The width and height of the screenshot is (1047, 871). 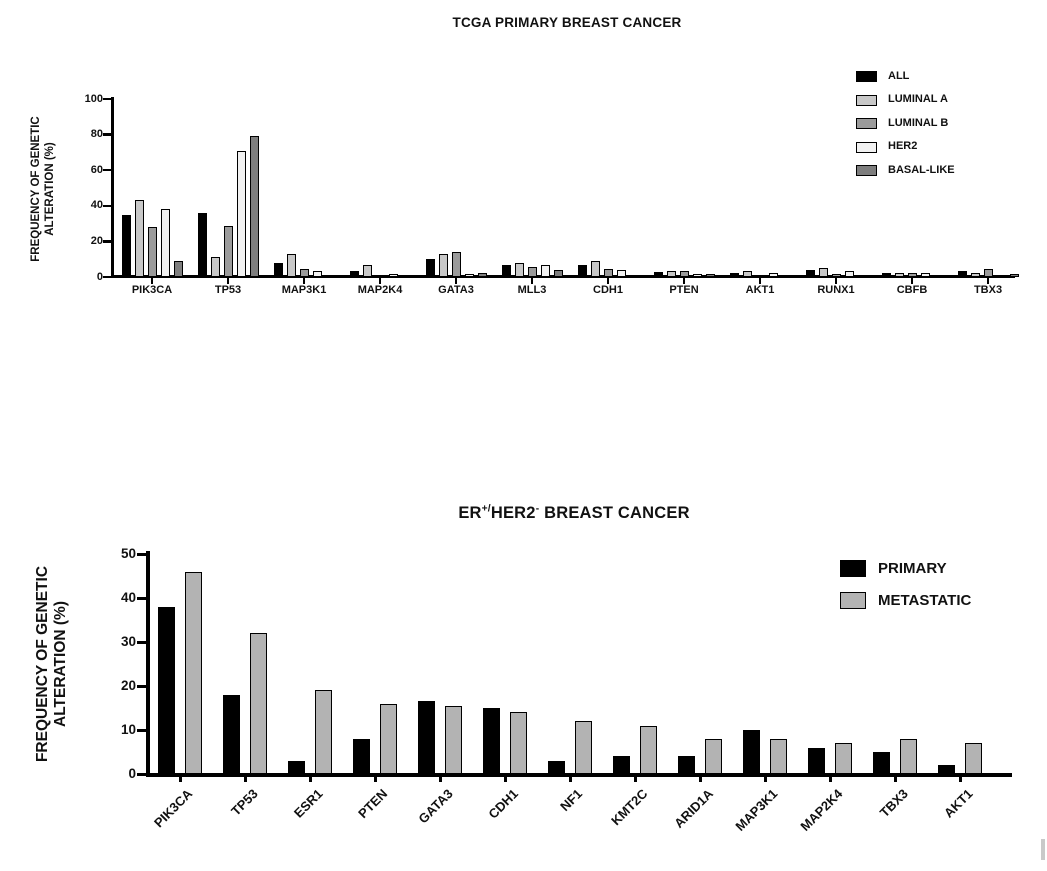 I want to click on y-tick-label: 80, so click(x=96, y=134).